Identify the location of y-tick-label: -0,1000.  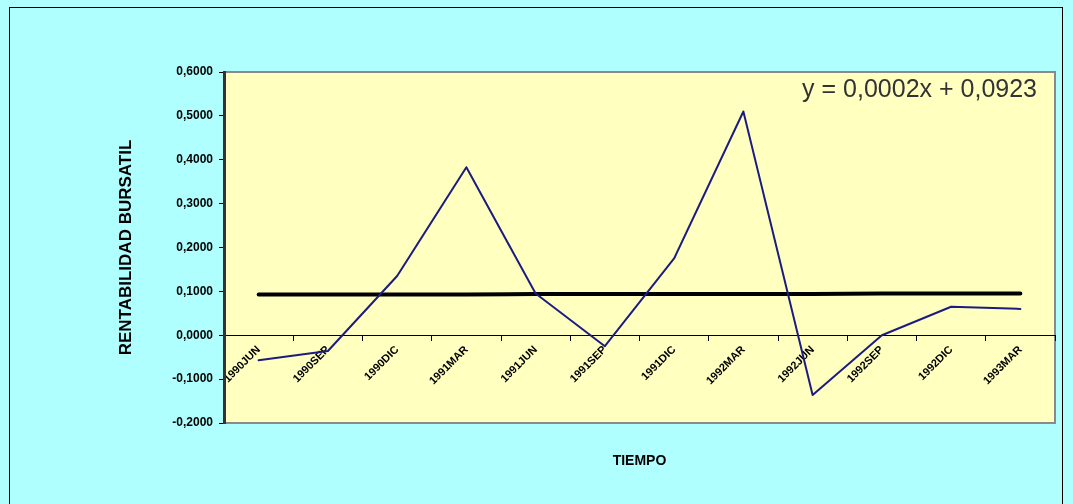
(193, 378).